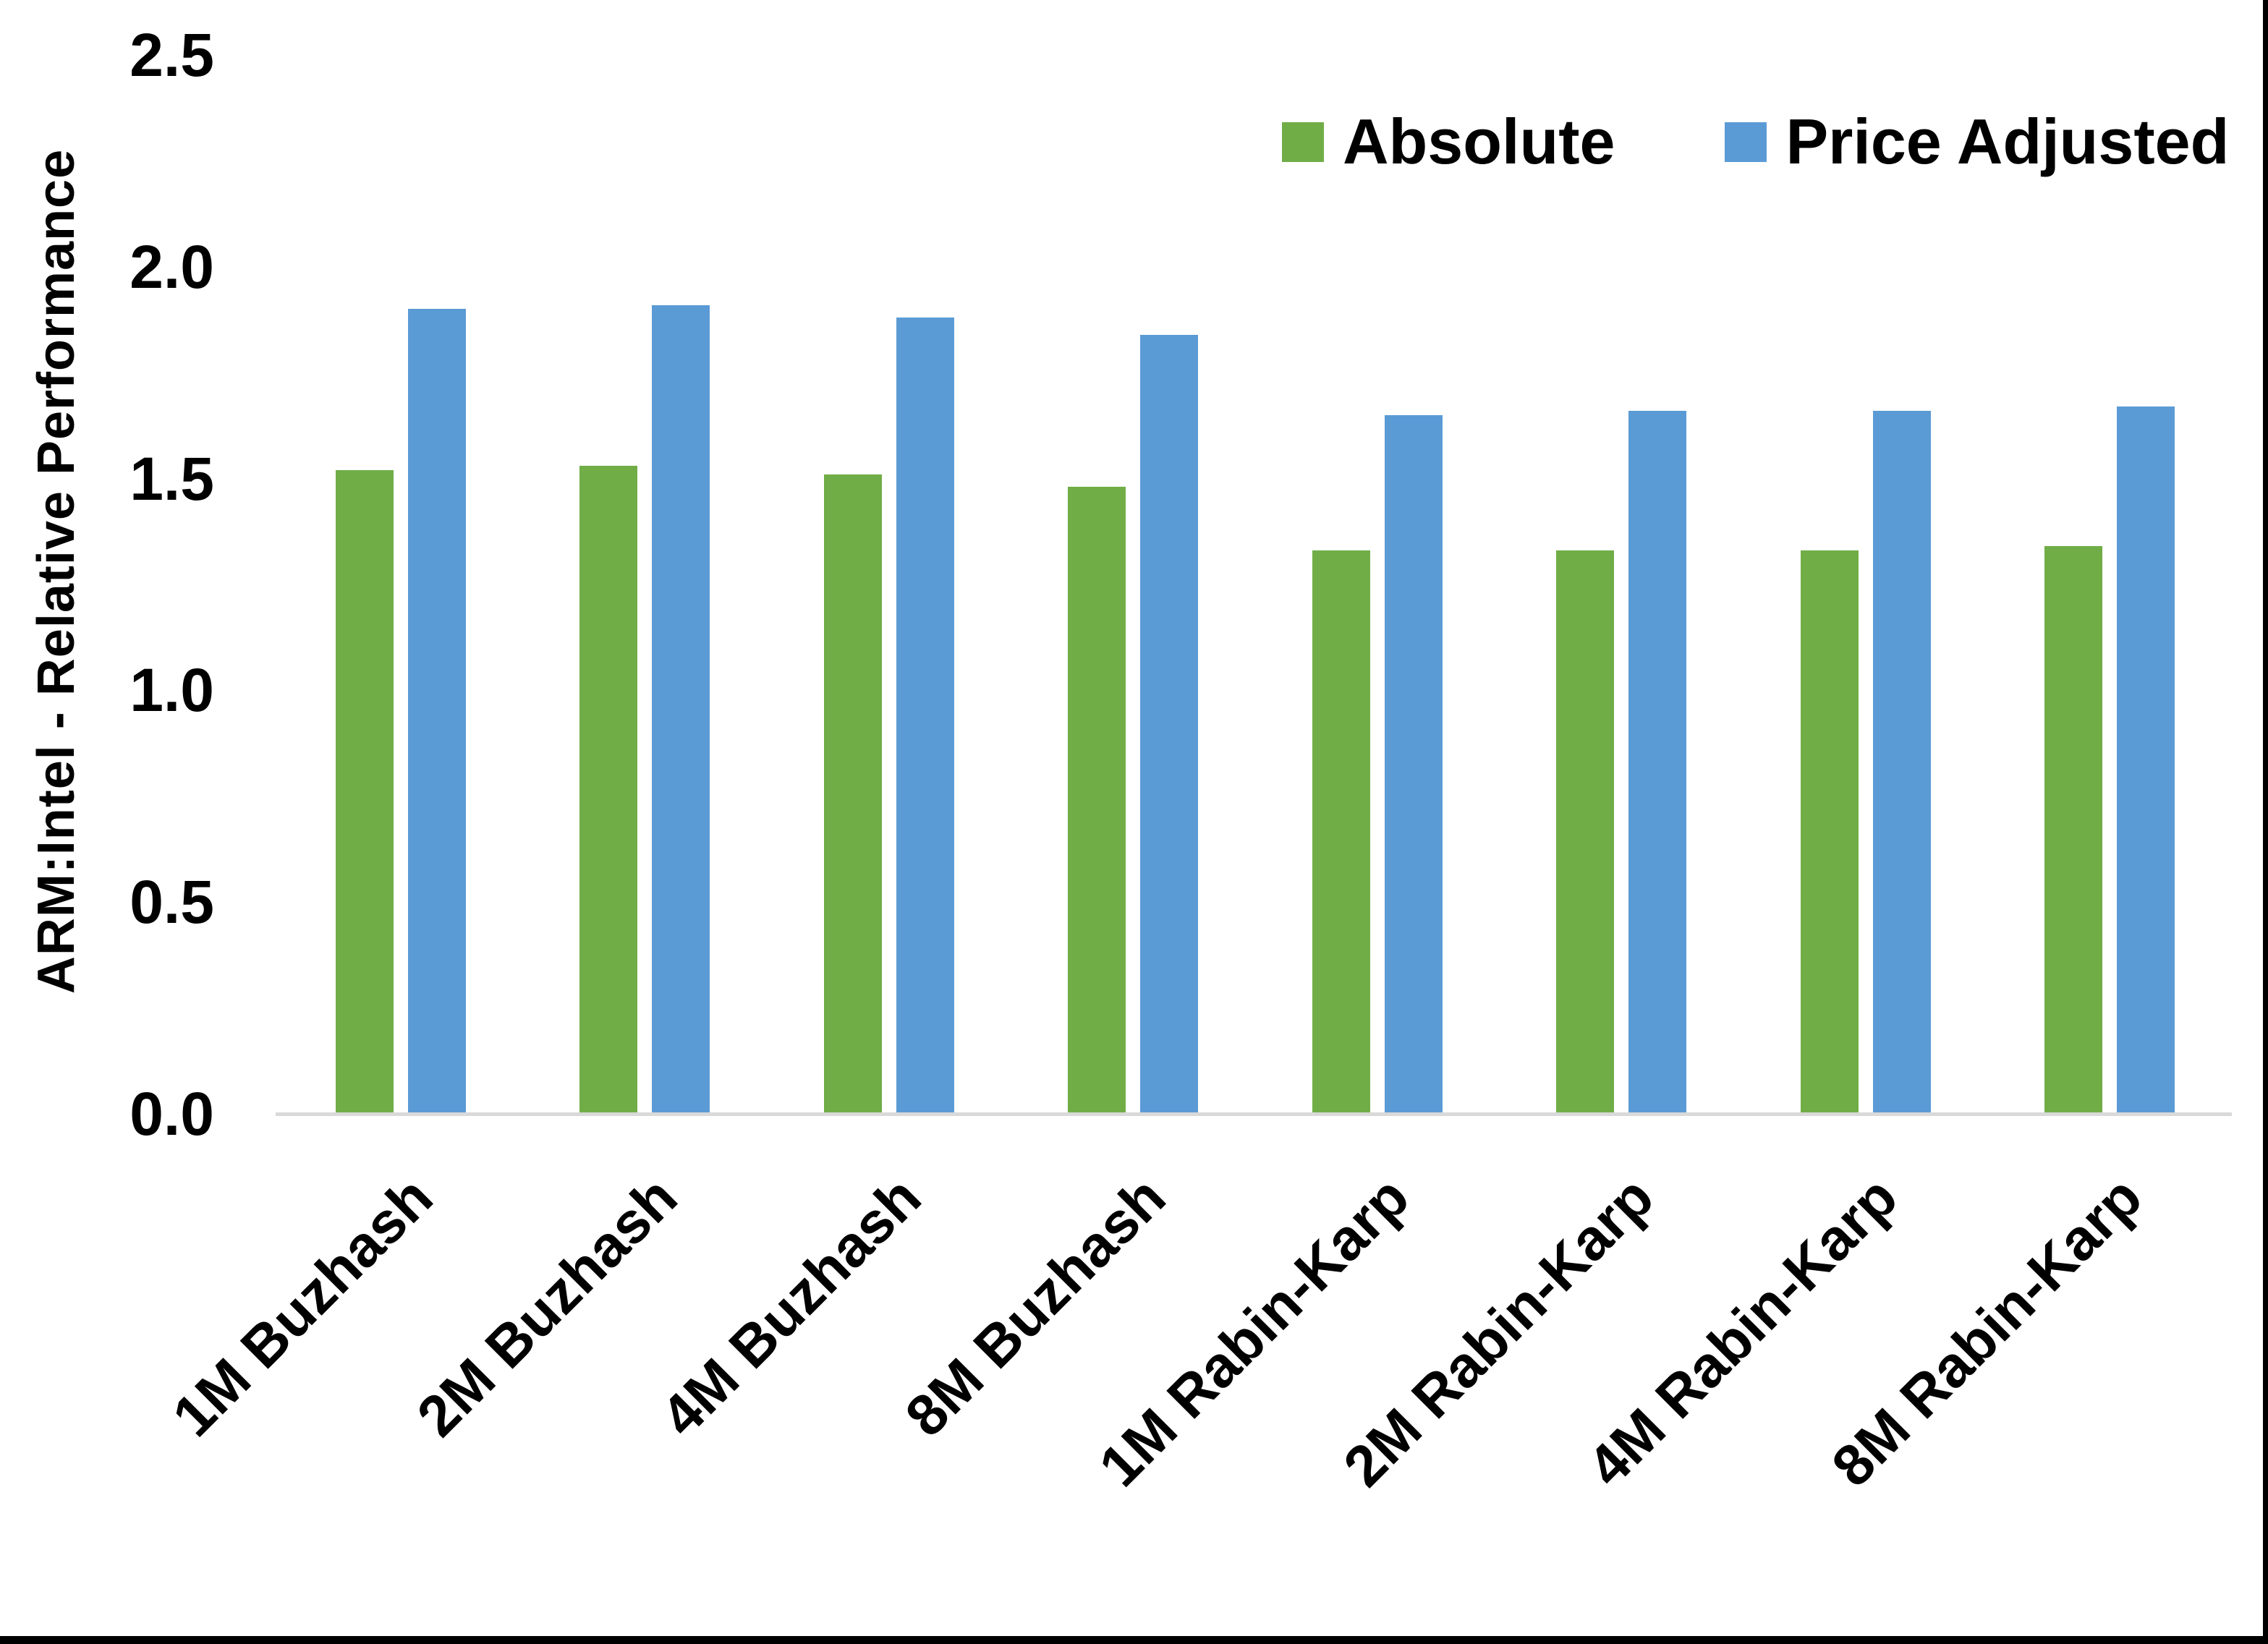  I want to click on legend: Absolute Price Adjusted, so click(1755, 142).